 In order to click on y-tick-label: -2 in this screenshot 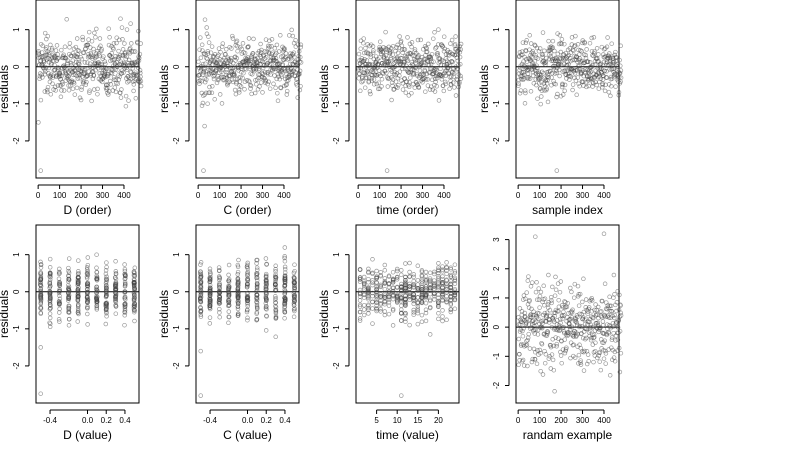, I will do `click(336, 141)`.